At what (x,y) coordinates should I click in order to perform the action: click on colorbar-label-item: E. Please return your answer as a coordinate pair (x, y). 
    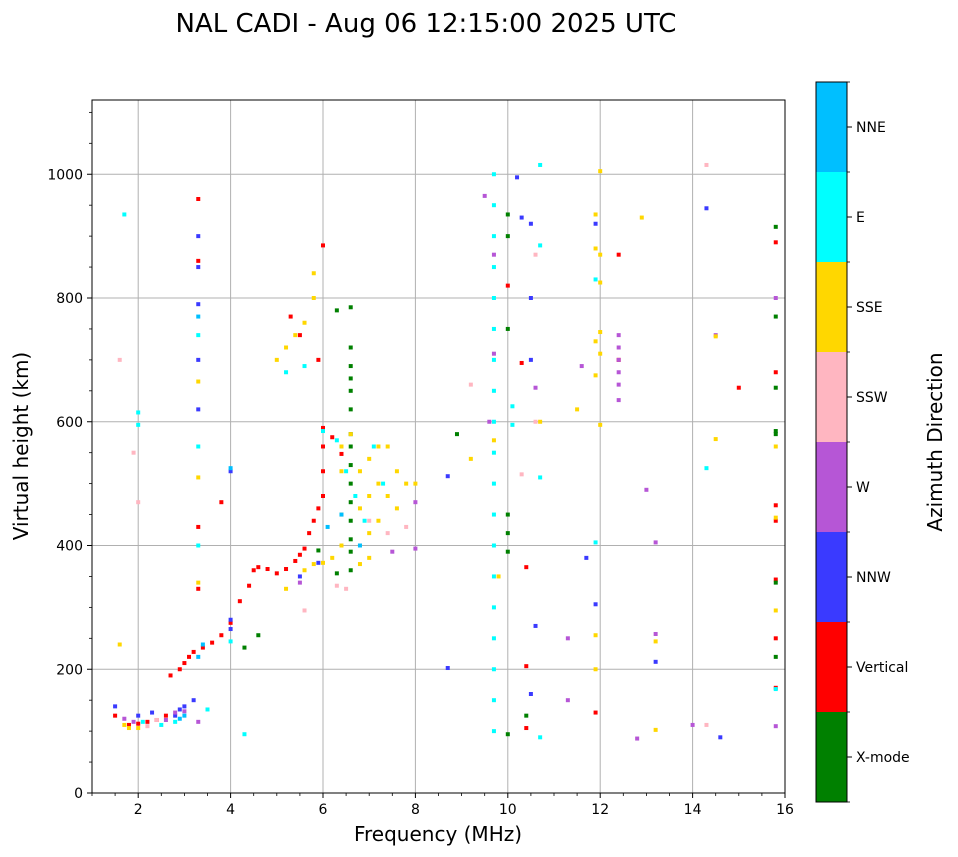
    Looking at the image, I should click on (860, 218).